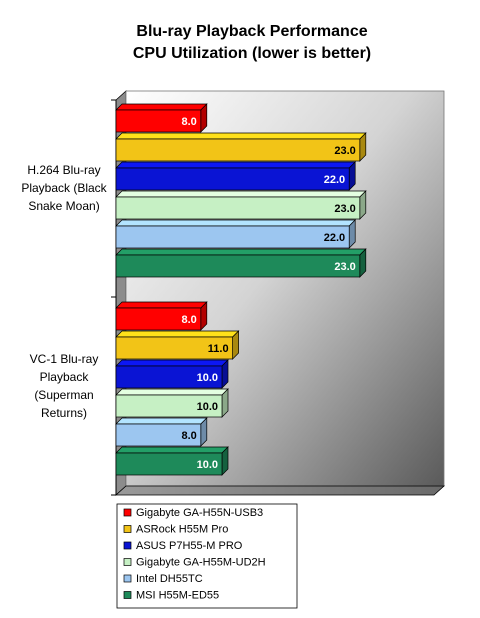 The width and height of the screenshot is (480, 618). Describe the element at coordinates (182, 530) in the screenshot. I see `legend-label-1: ASRock H55M Pro` at that location.